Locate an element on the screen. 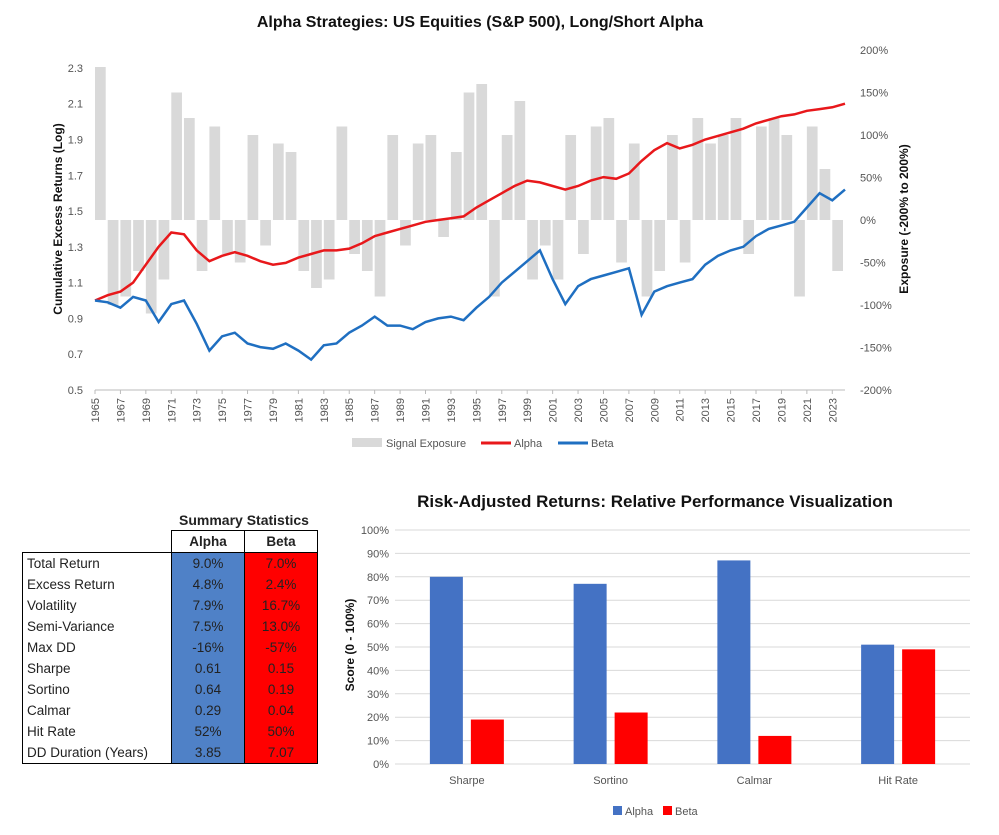 This screenshot has width=999, height=835. row-label: Total Return is located at coordinates (97, 563).